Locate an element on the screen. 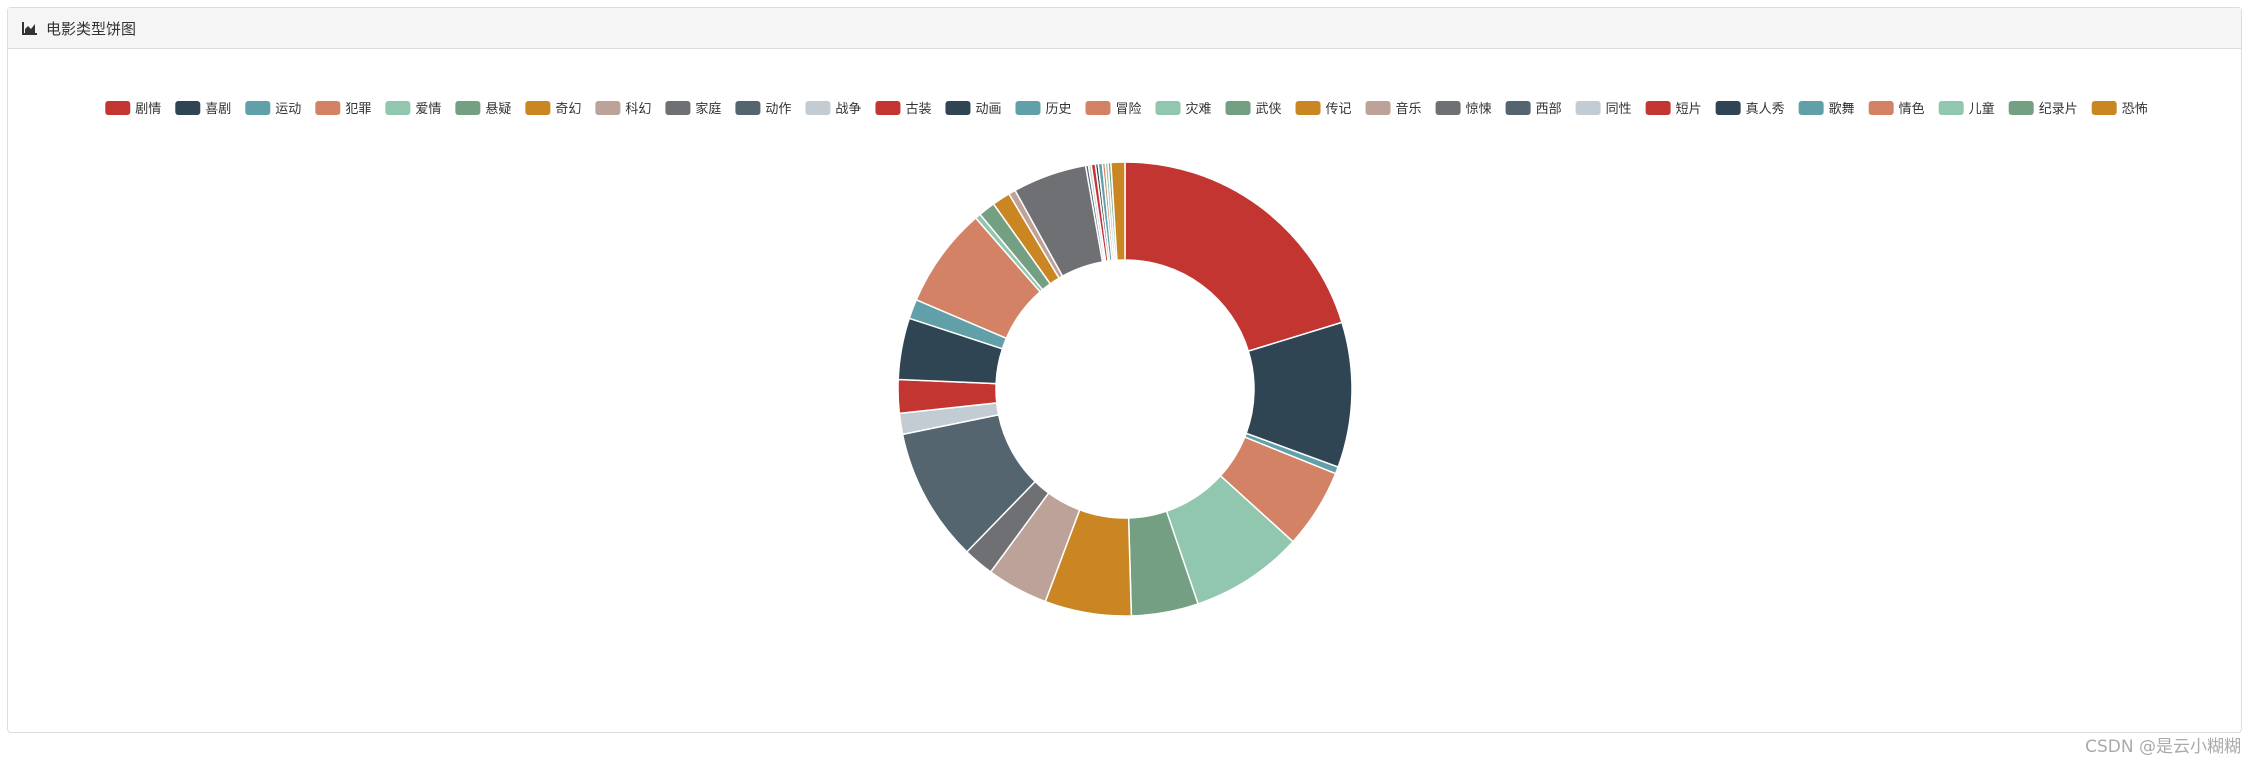 This screenshot has height=763, width=2253. legend-item: 动画 is located at coordinates (973, 109).